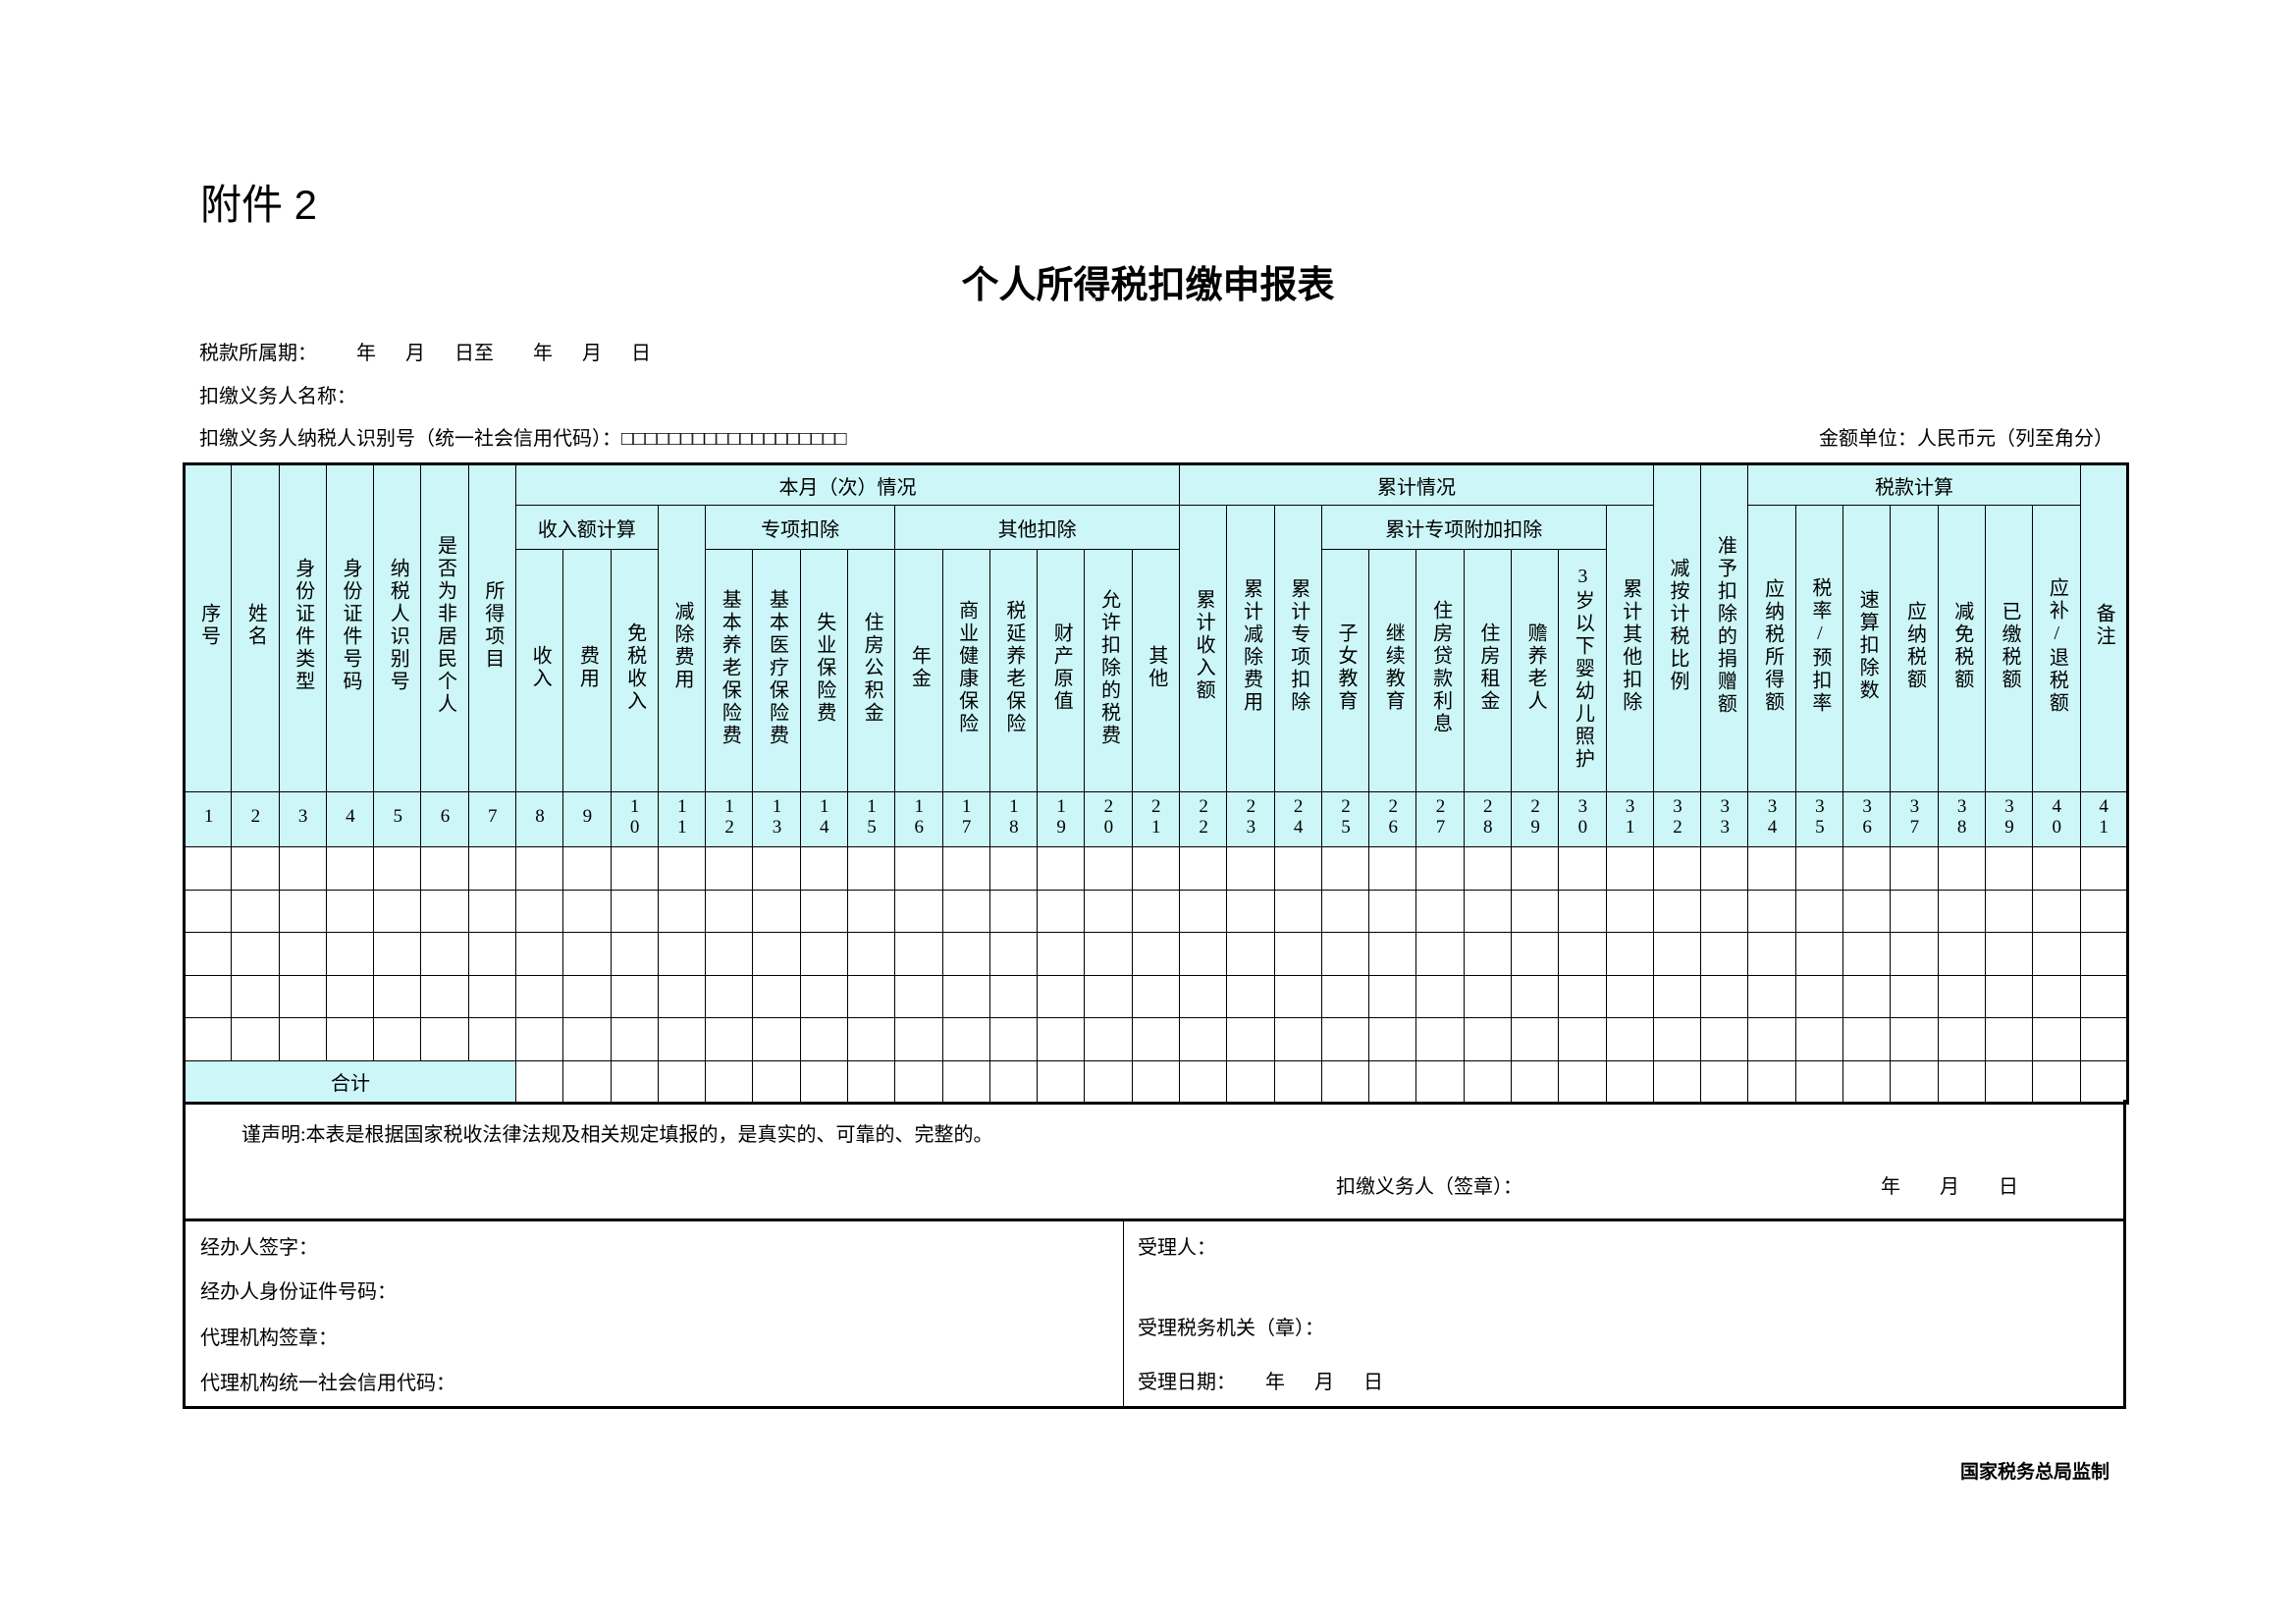  I want to click on column-number: 12, so click(730, 816).